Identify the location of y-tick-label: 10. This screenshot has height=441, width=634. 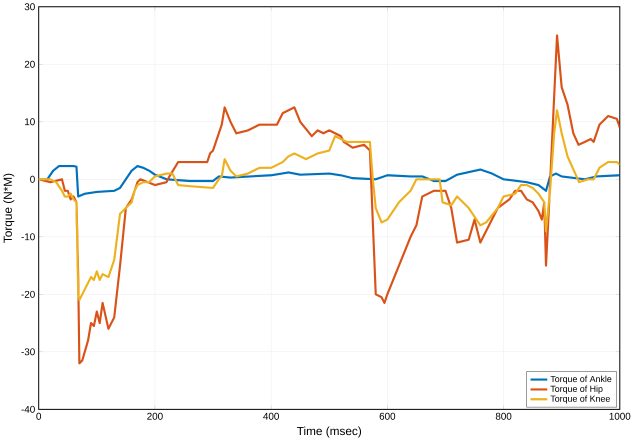
(30, 122).